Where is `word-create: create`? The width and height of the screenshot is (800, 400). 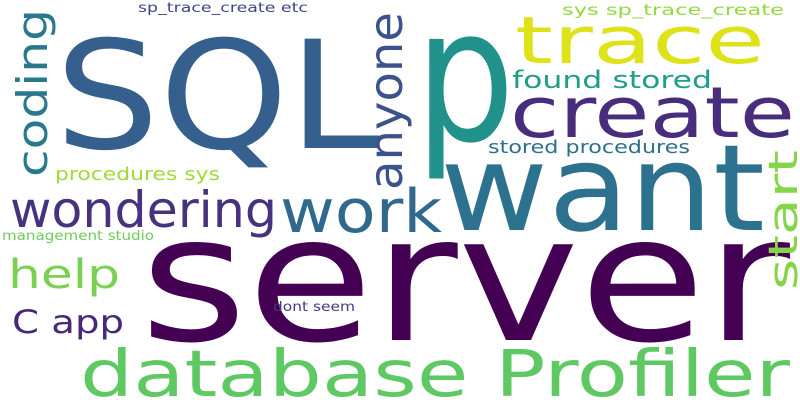
word-create: create is located at coordinates (652, 113).